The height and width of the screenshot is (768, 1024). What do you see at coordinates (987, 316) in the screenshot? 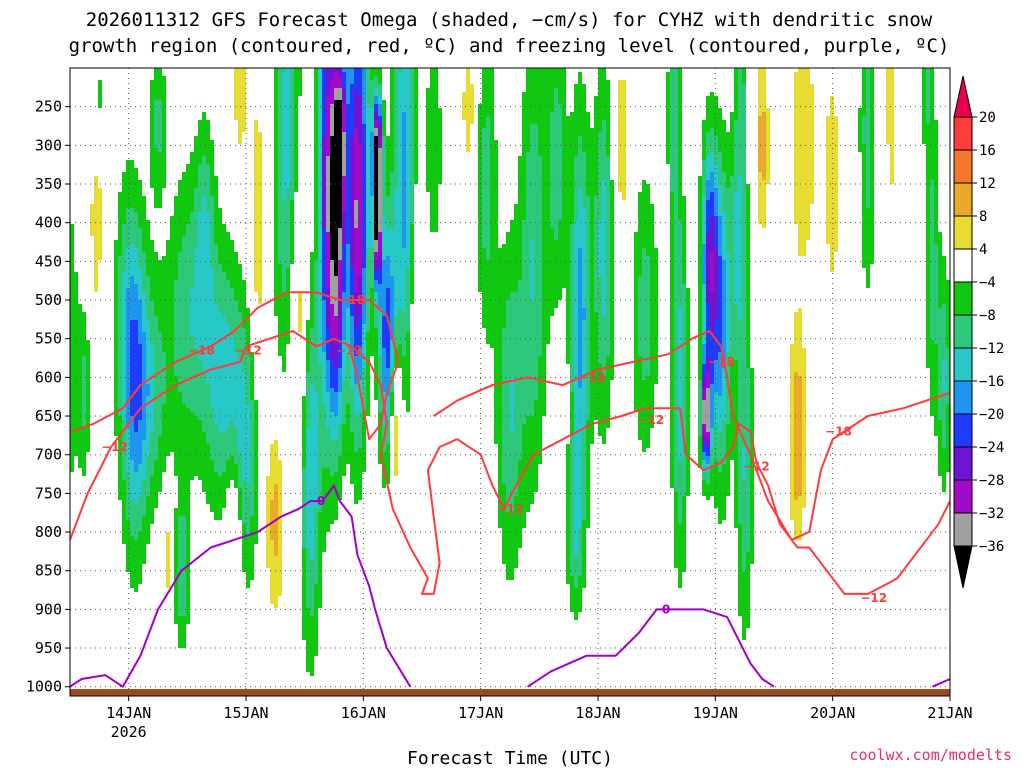
I see `colorbar-label: −8` at bounding box center [987, 316].